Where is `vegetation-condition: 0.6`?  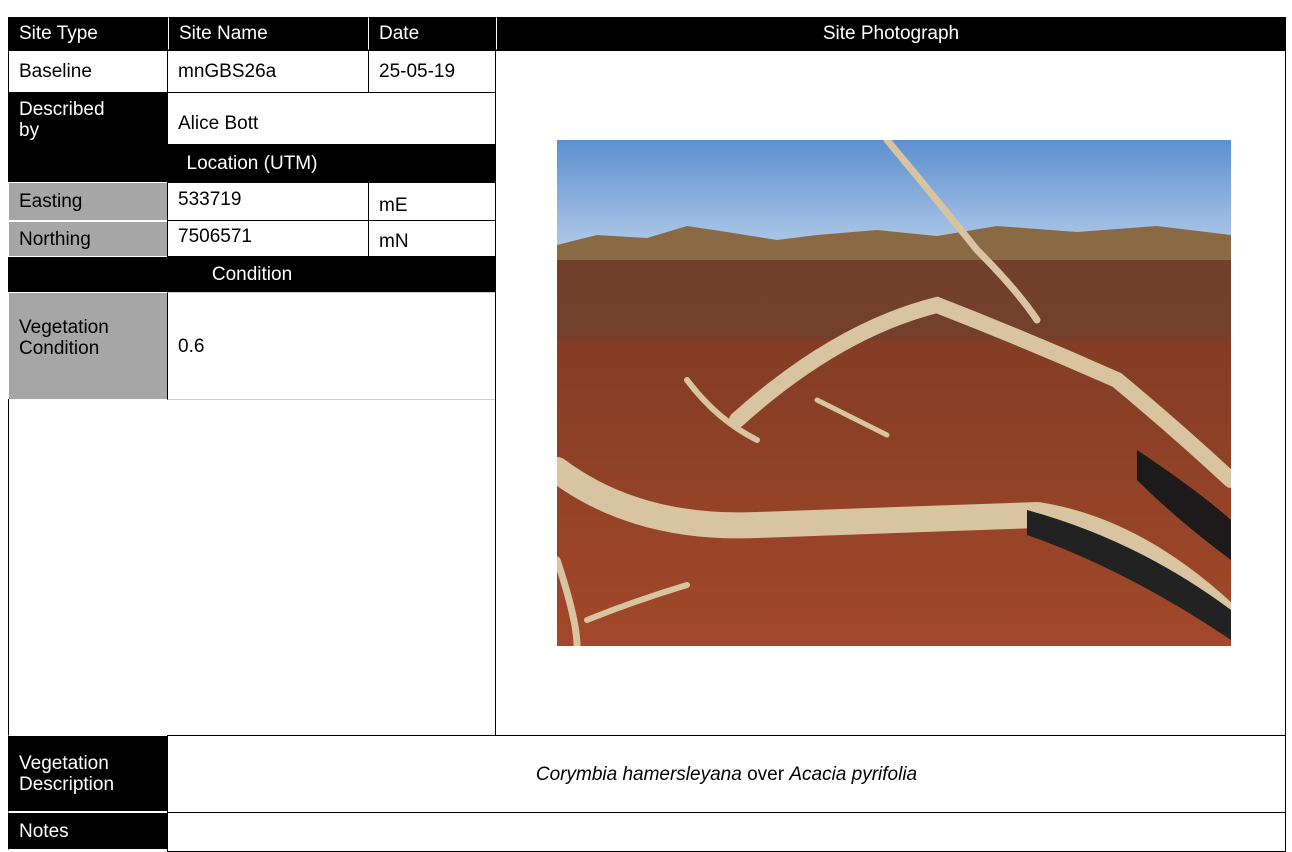 vegetation-condition: 0.6 is located at coordinates (191, 346).